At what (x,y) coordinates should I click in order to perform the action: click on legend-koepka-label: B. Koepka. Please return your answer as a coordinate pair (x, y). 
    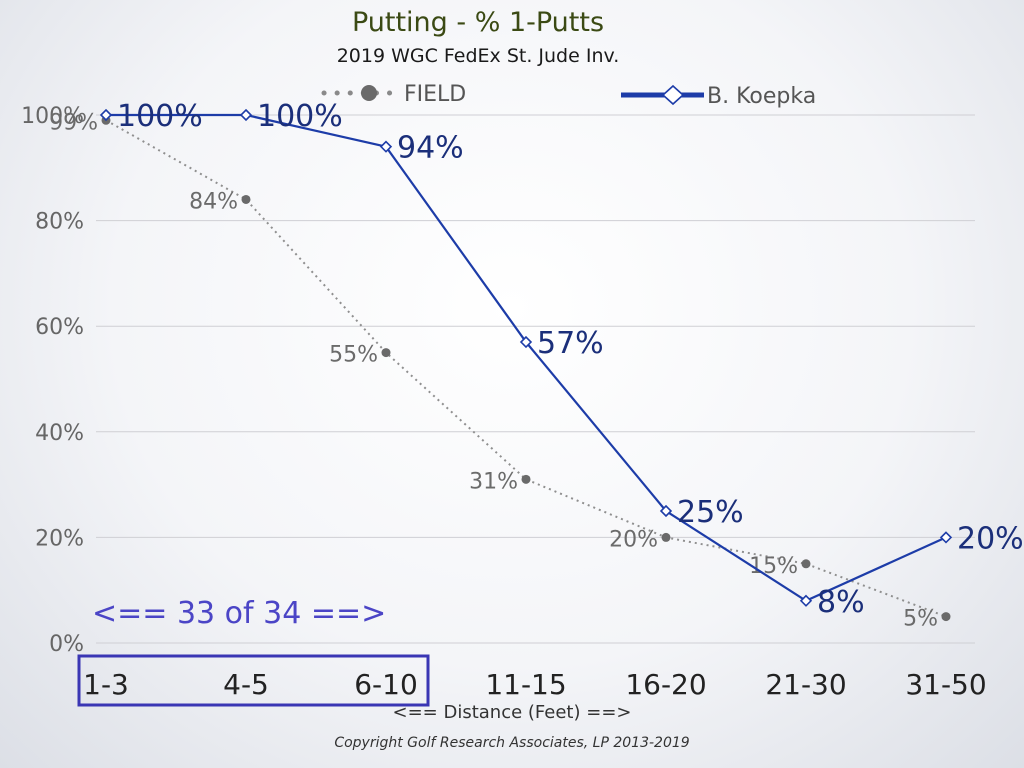
    Looking at the image, I should click on (761, 96).